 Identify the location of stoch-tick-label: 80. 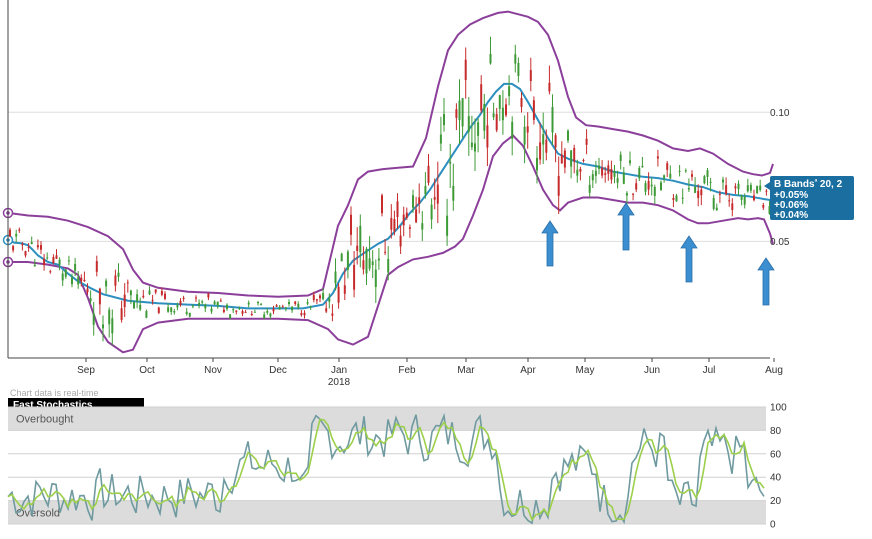
(776, 431).